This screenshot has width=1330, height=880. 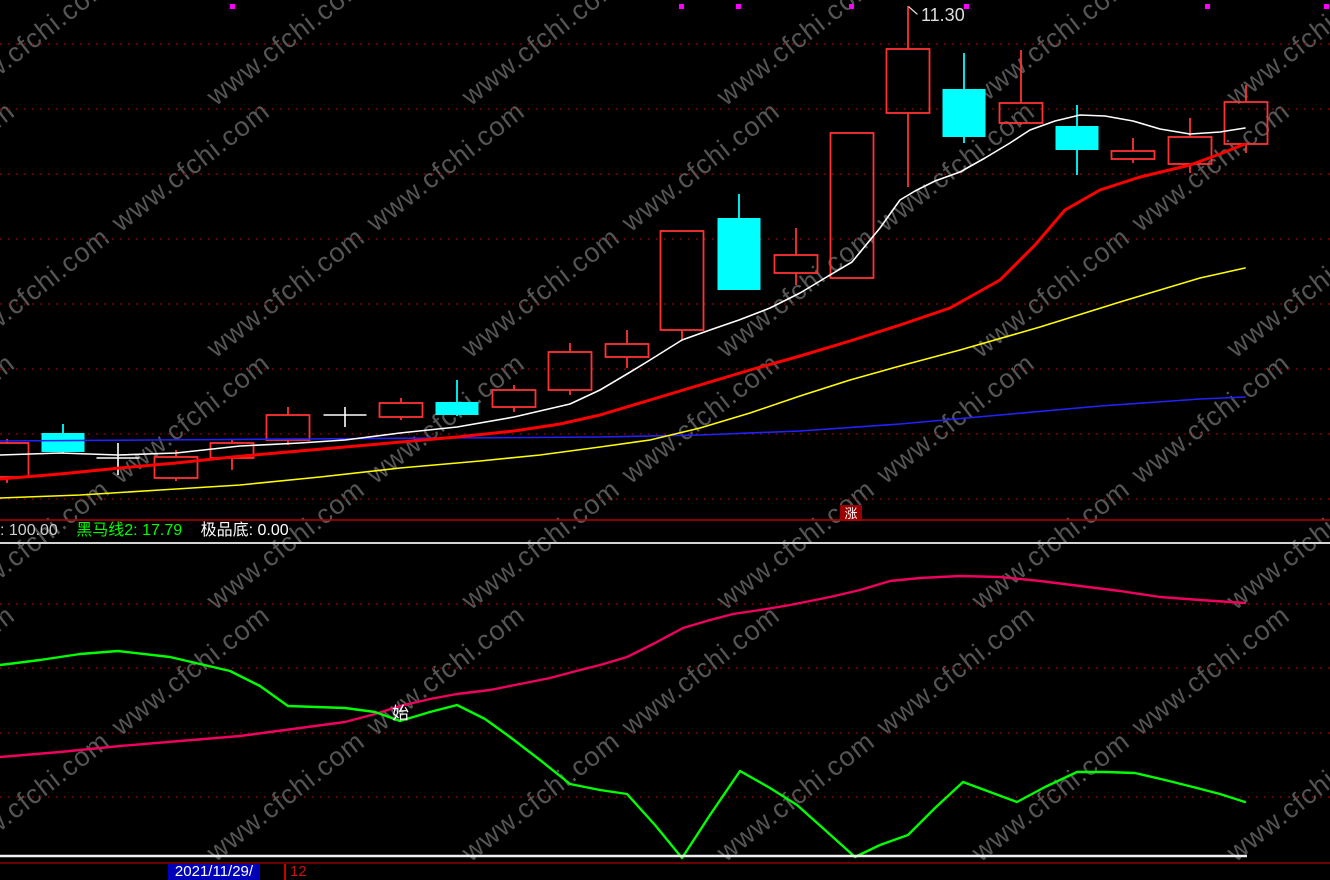 I want to click on bar-count-label: 12, so click(x=298, y=871).